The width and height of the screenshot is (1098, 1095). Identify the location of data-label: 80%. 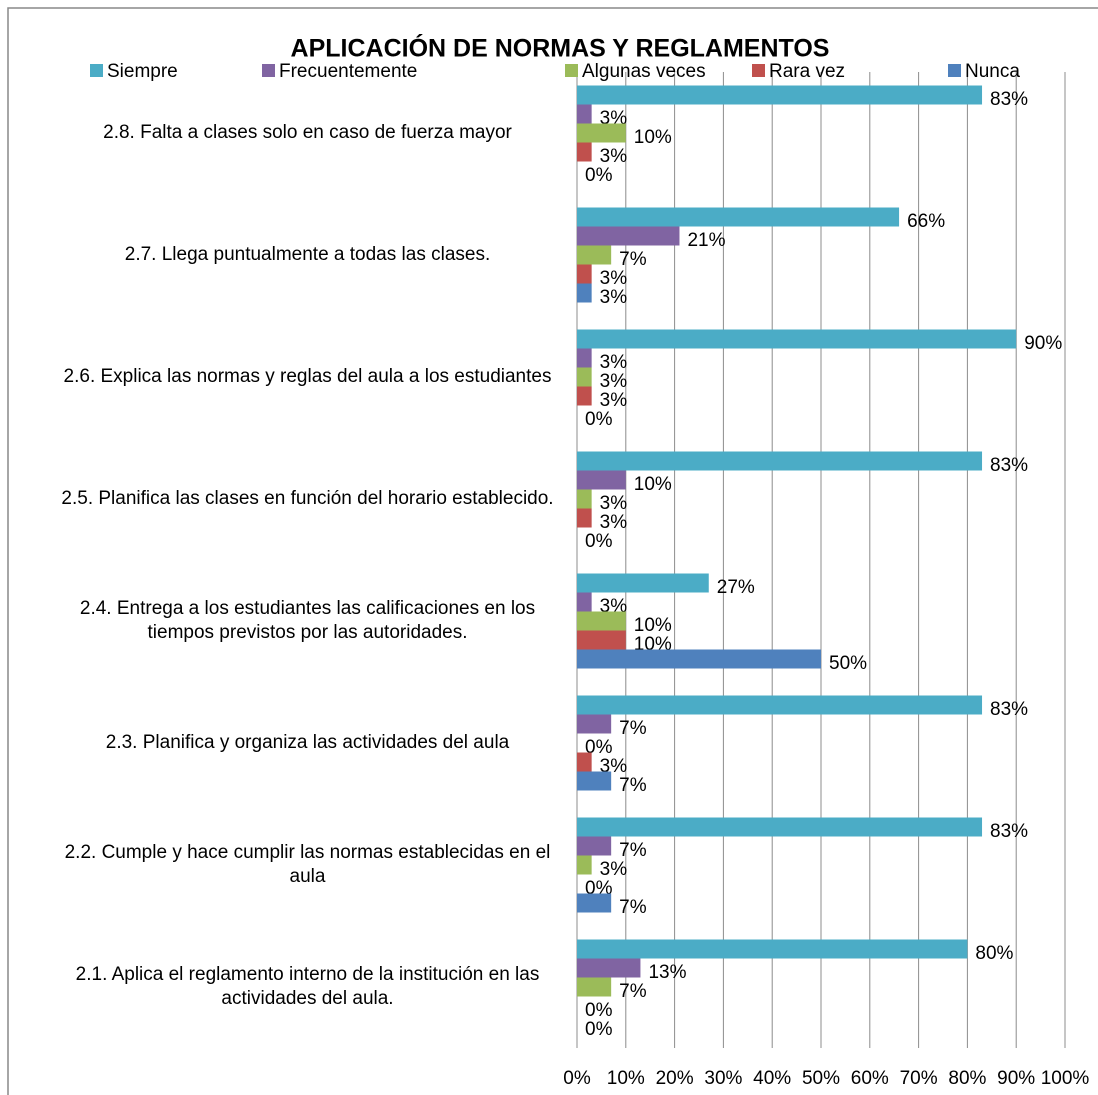
(994, 953).